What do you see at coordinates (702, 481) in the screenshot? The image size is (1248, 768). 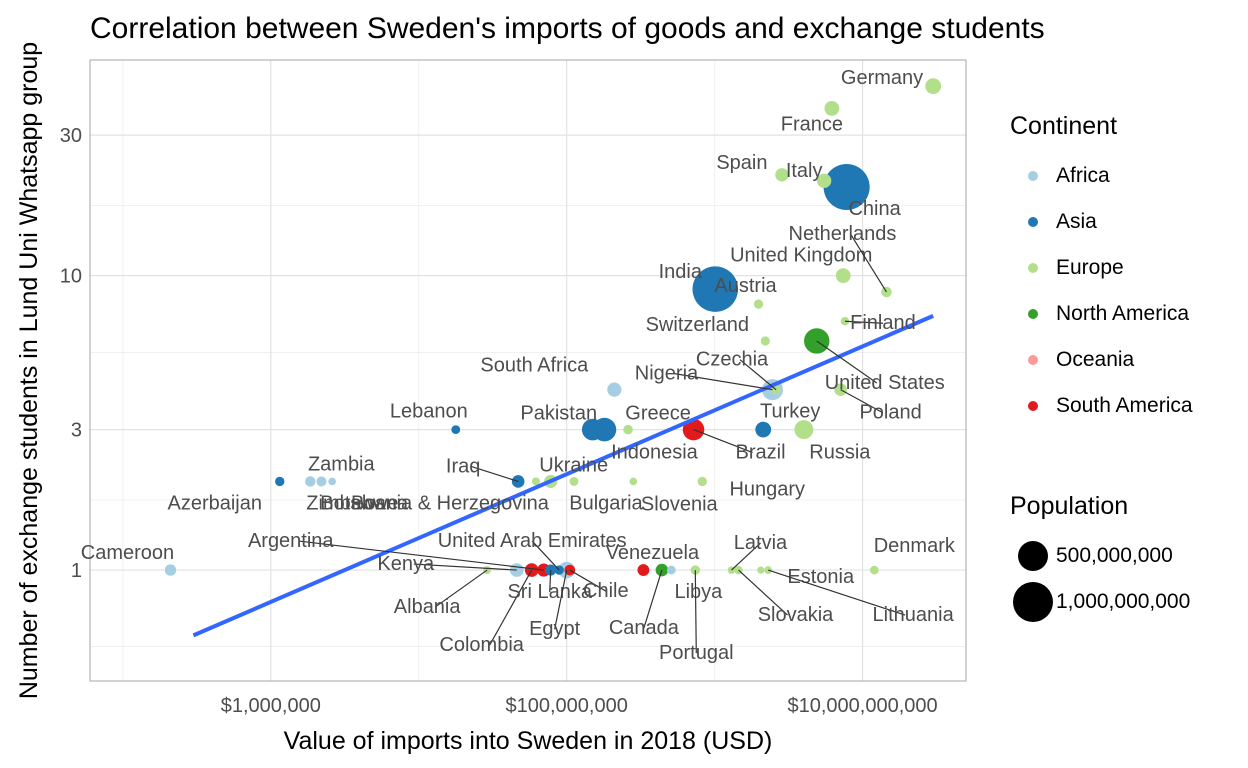 I see `point-hungary` at bounding box center [702, 481].